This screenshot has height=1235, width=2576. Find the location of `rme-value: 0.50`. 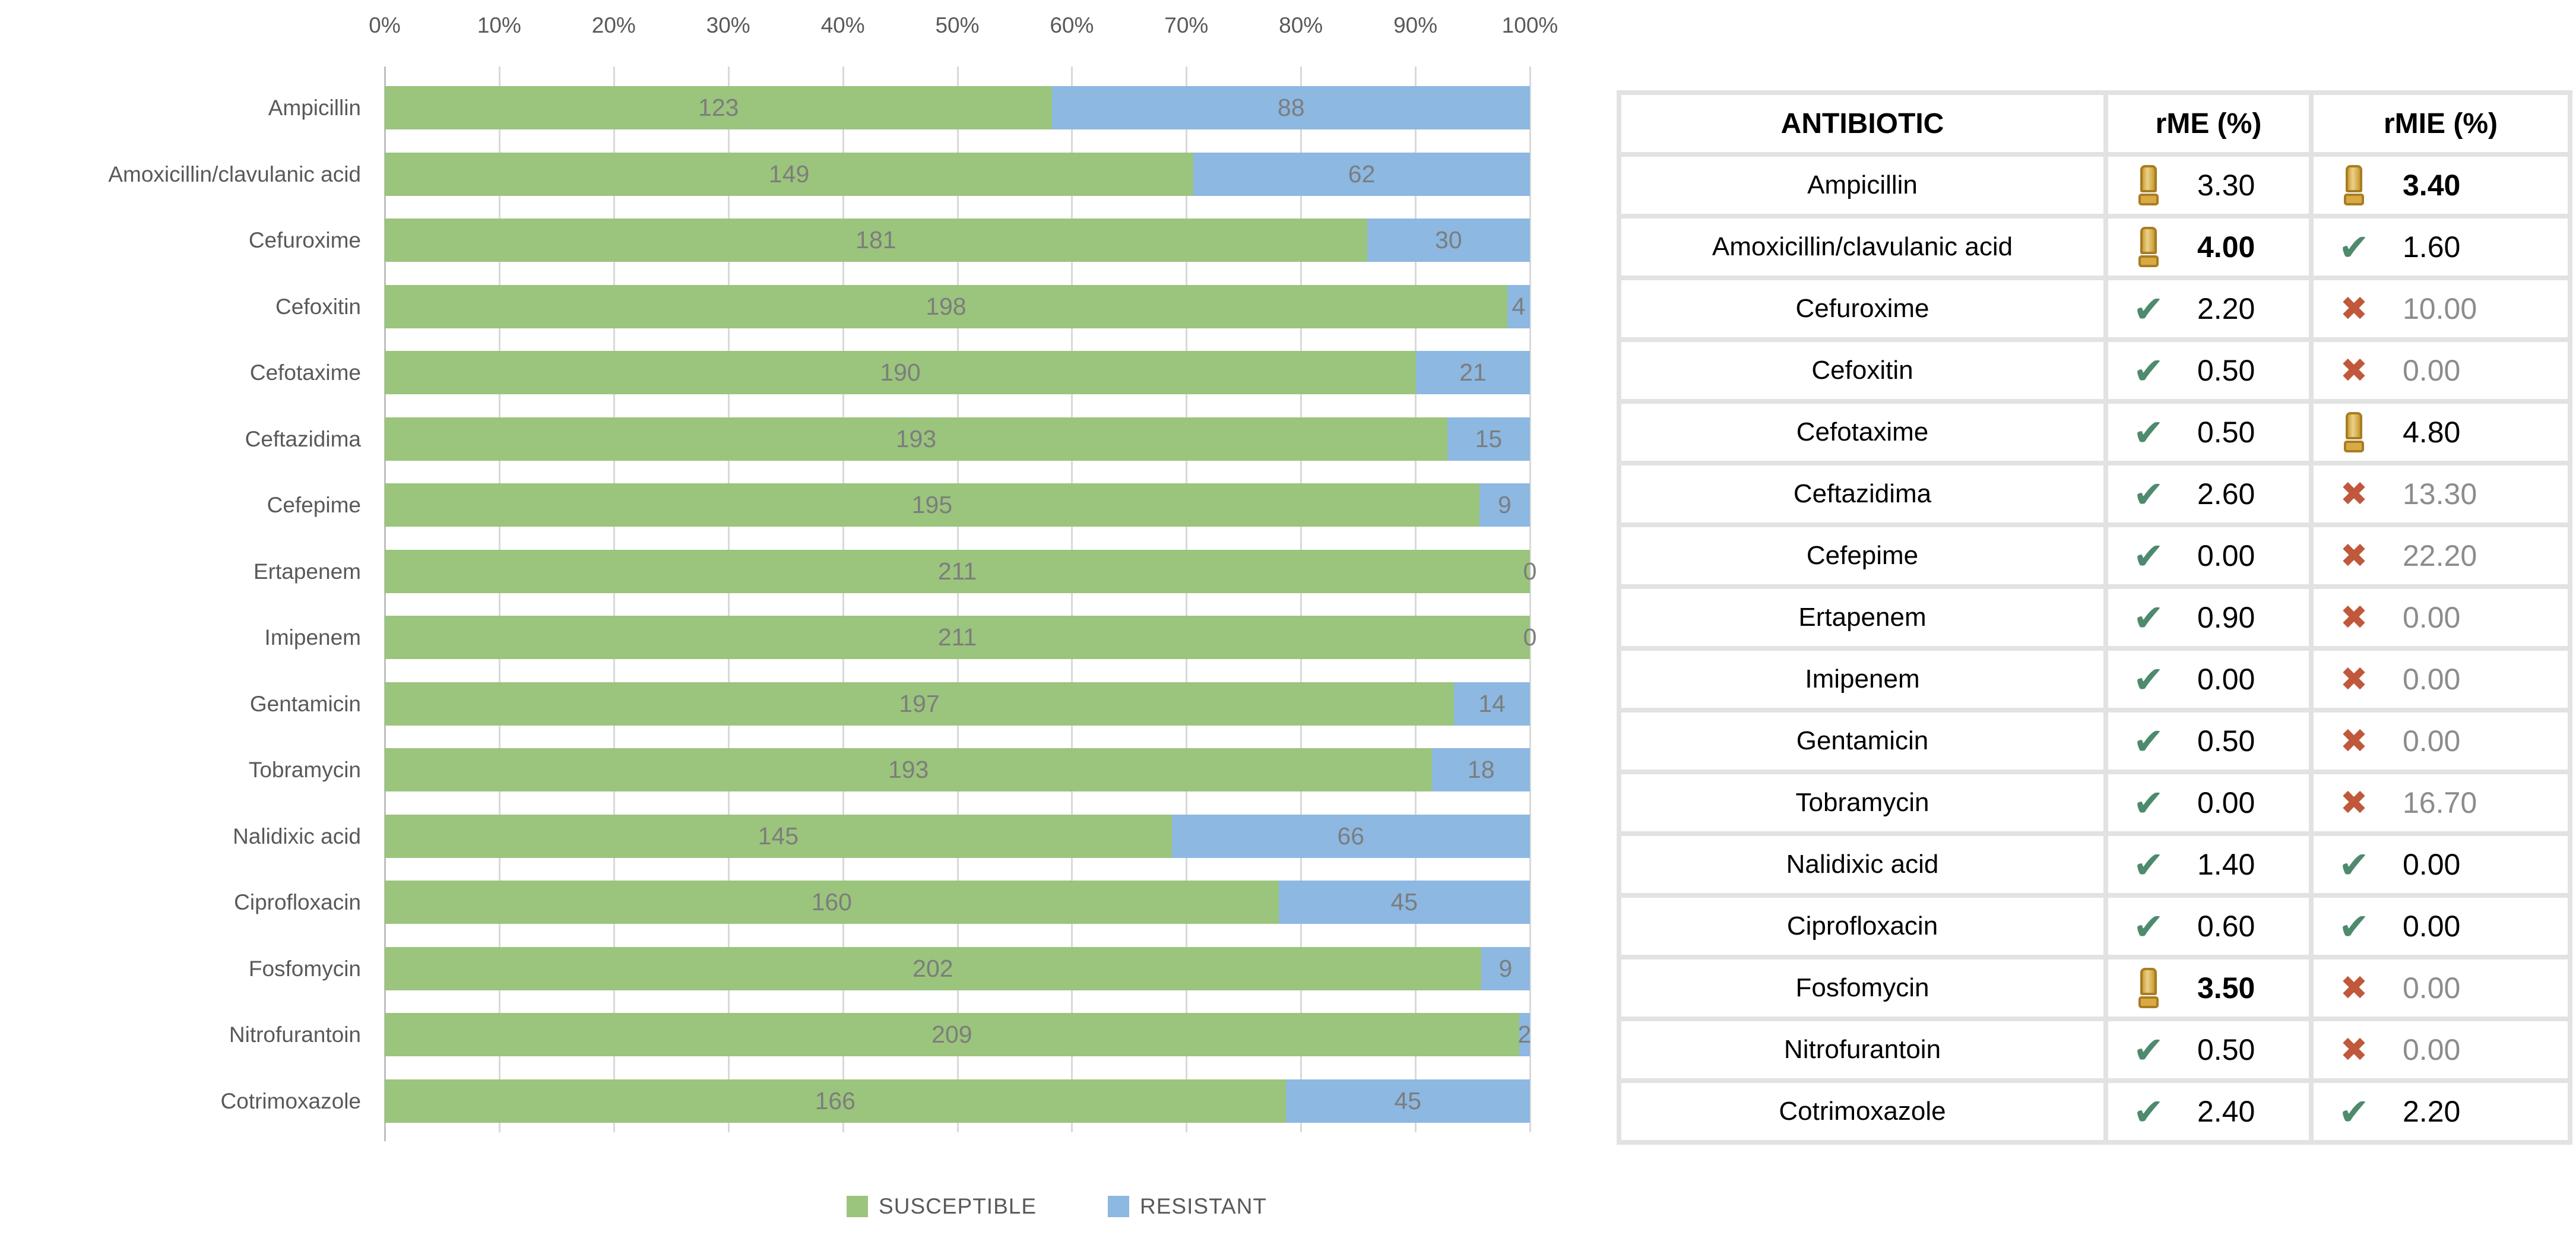

rme-value: 0.50 is located at coordinates (2226, 741).